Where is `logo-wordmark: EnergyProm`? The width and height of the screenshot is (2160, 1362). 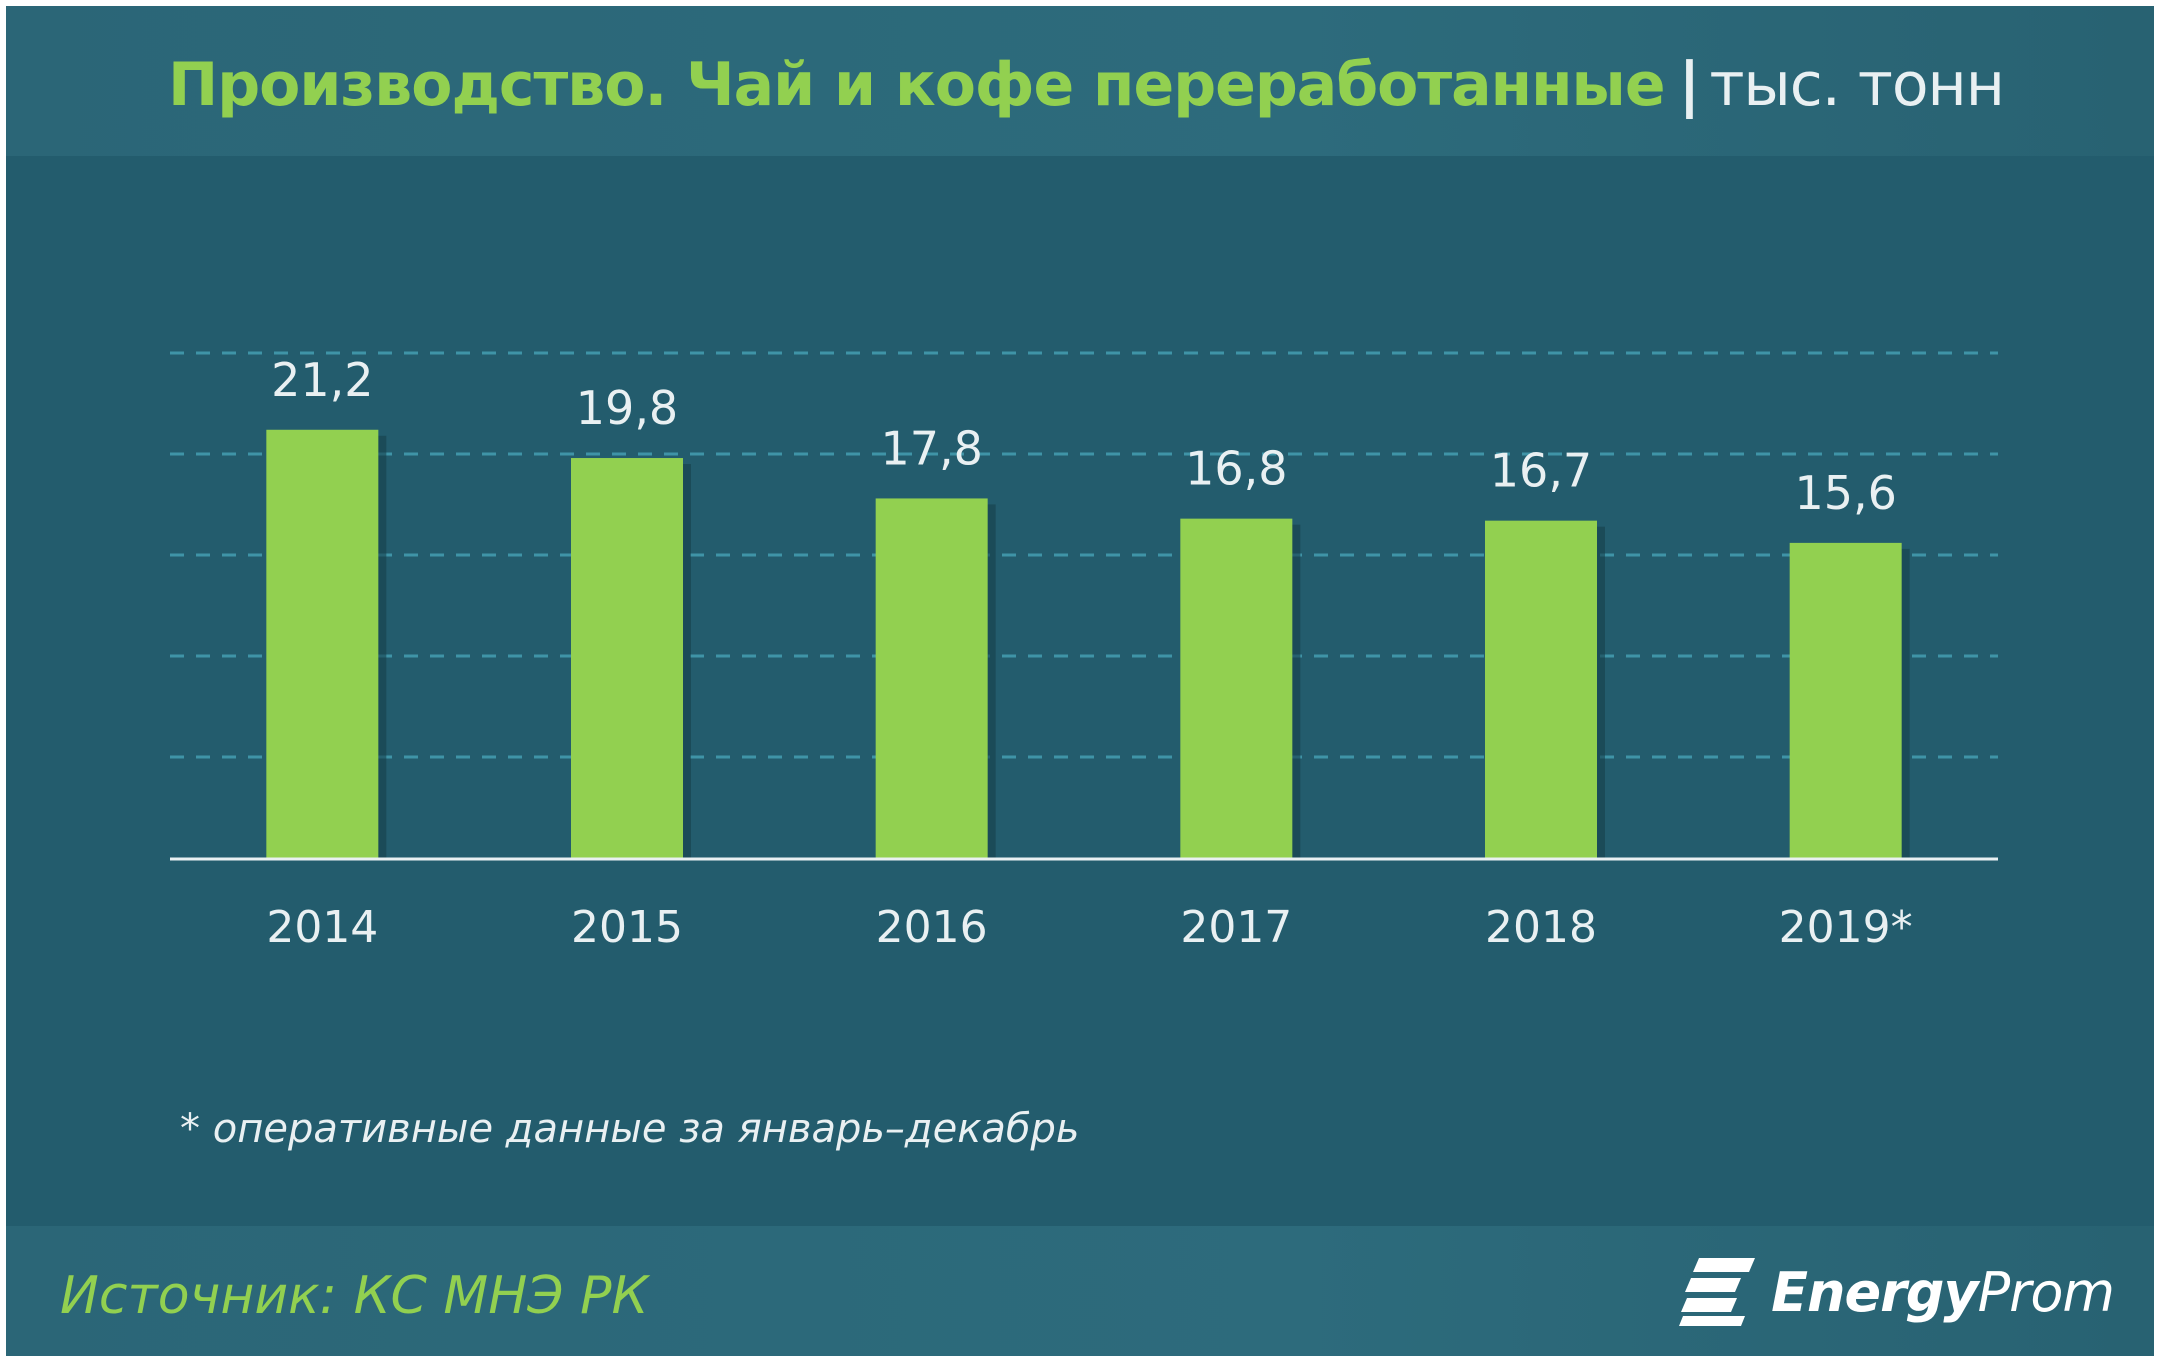
logo-wordmark: EnergyProm is located at coordinates (1943, 1292).